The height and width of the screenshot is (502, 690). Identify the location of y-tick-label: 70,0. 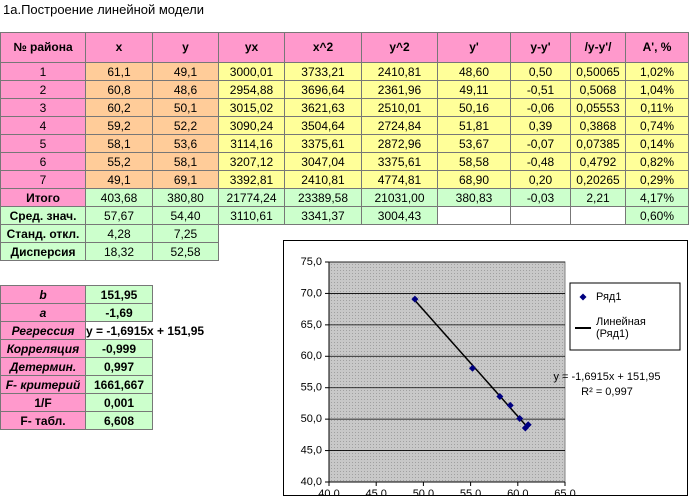
(311, 293).